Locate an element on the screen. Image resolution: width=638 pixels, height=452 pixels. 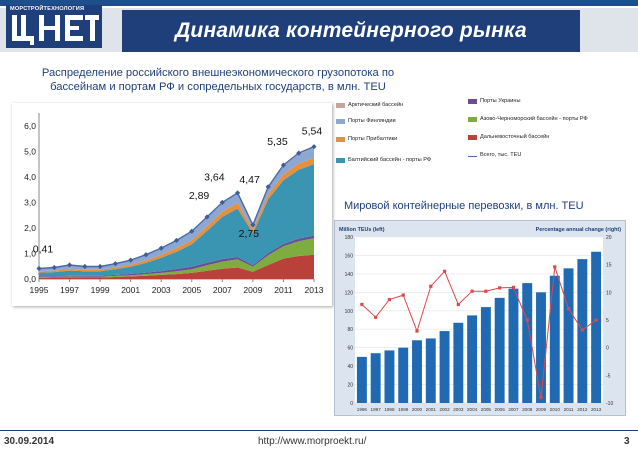
change-line is located at coordinates (479, 332).